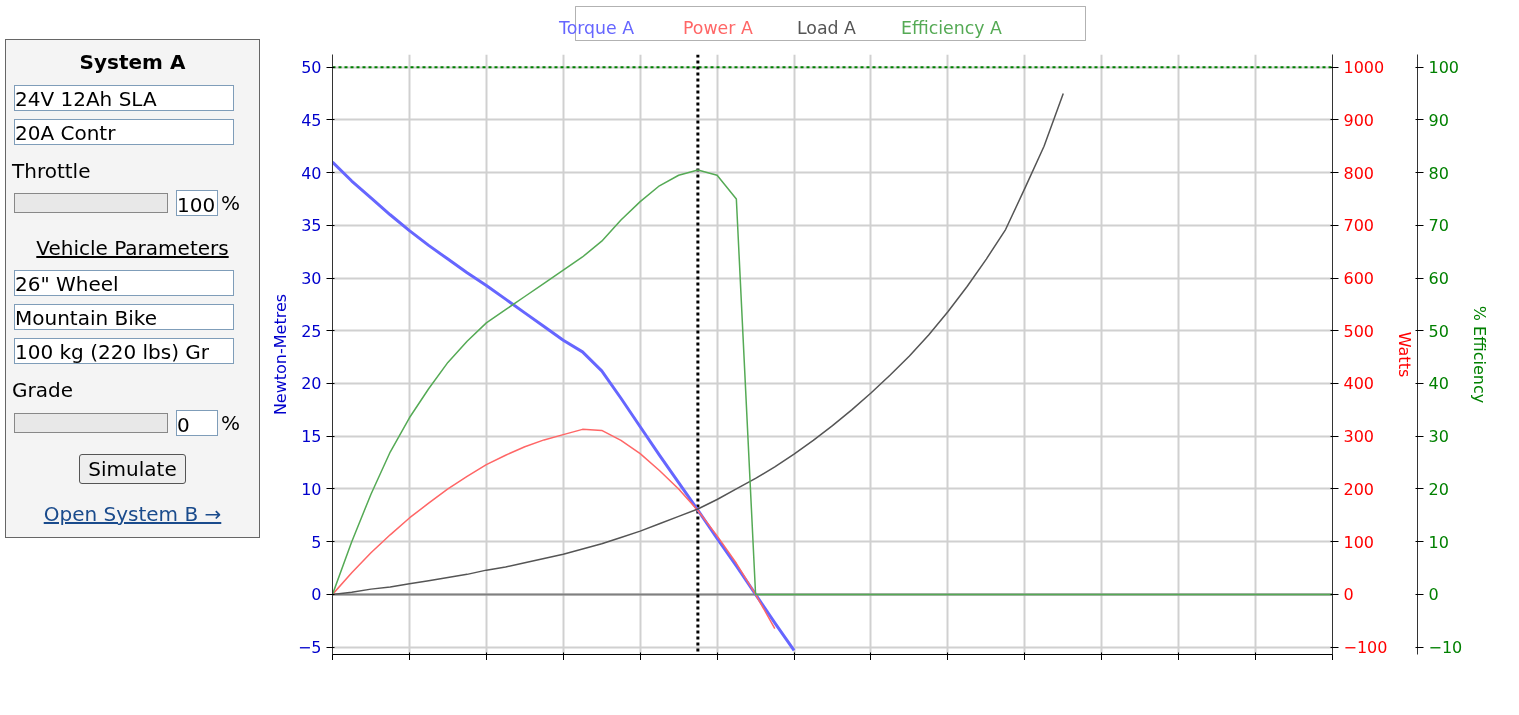  I want to click on y3-tick-label: 10, so click(1438, 542).